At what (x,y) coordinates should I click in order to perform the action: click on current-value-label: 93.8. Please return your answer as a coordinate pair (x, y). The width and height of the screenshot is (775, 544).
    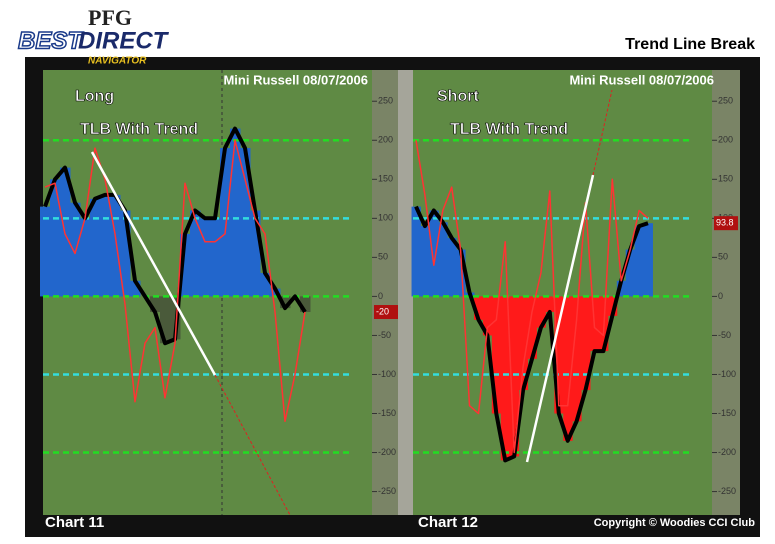
    Looking at the image, I should click on (725, 223).